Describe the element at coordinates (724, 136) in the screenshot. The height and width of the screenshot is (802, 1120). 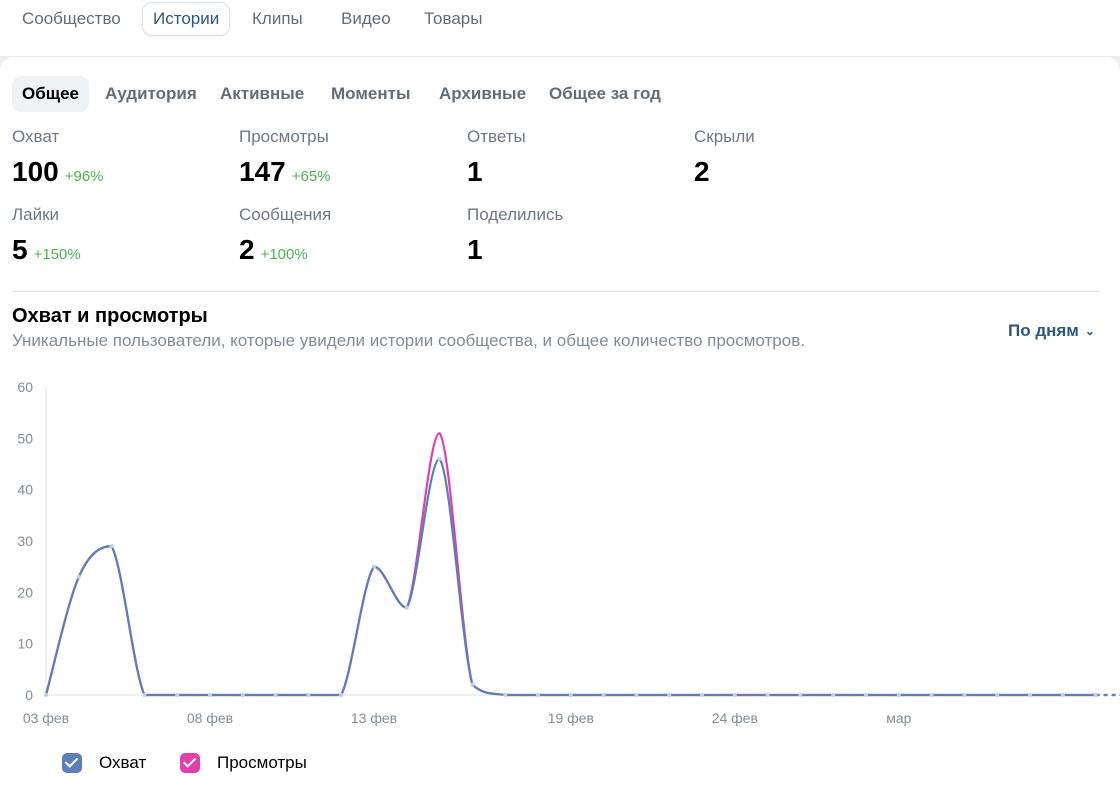
I see `stat-label: Скрыли` at that location.